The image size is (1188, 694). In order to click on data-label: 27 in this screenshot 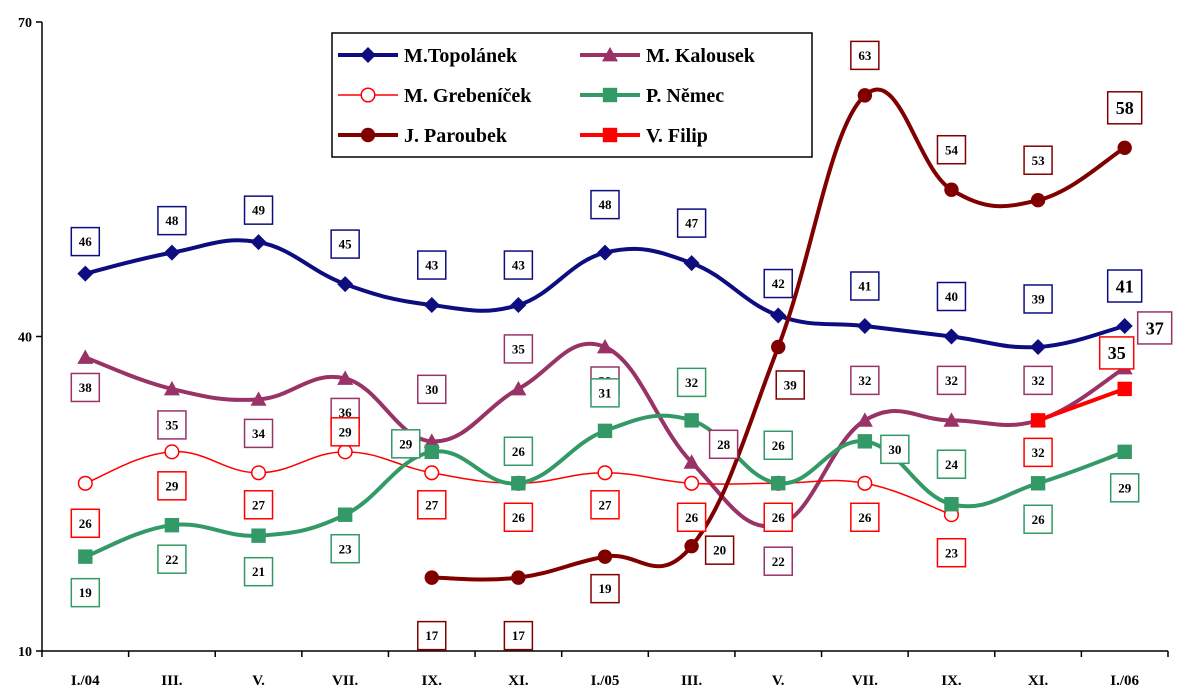, I will do `click(258, 505)`.